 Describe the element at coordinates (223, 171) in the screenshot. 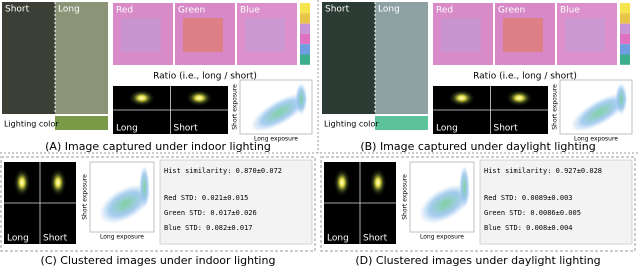

I see `stat-line: Hist similarity: 0.870±0.072` at that location.